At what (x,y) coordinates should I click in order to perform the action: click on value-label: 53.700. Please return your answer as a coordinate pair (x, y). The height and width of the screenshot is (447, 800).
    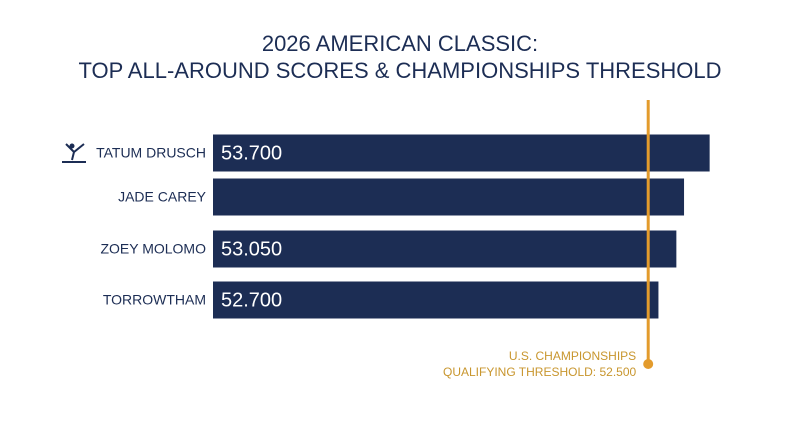
    Looking at the image, I should click on (251, 153).